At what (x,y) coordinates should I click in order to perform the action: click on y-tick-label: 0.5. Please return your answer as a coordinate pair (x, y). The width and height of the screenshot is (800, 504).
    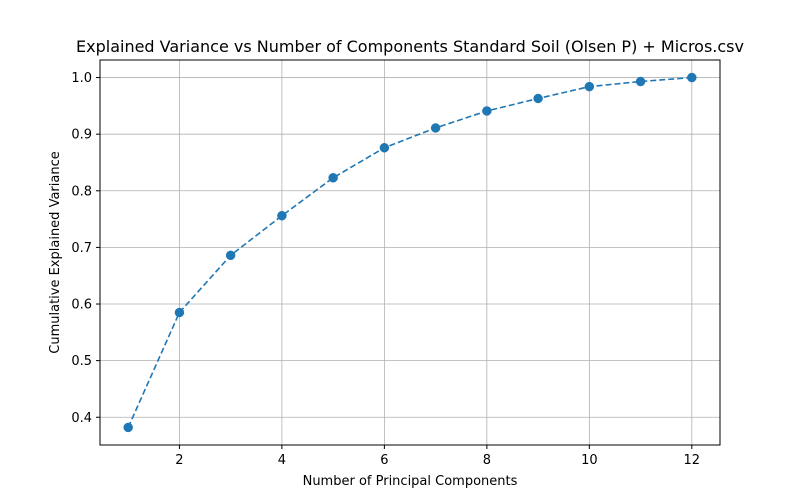
    Looking at the image, I should click on (81, 361).